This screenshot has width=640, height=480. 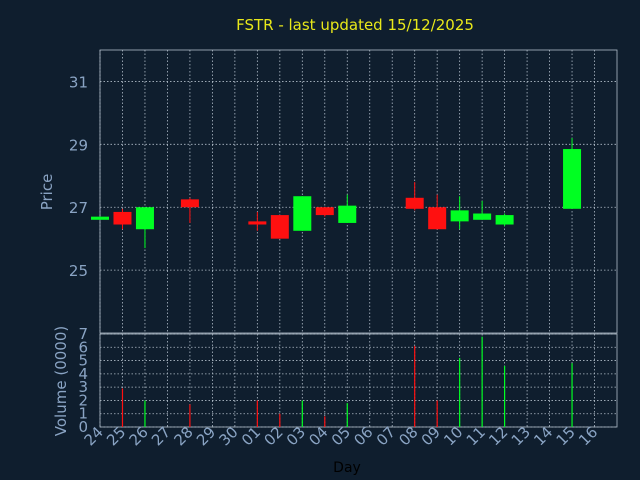 What do you see at coordinates (355, 25) in the screenshot?
I see `chart-title: FSTR - last updated 15/12/2025` at bounding box center [355, 25].